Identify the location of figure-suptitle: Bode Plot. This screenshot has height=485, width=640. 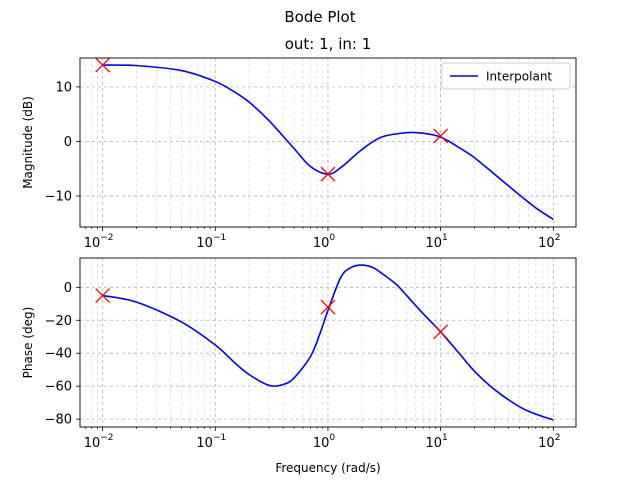
(319, 17).